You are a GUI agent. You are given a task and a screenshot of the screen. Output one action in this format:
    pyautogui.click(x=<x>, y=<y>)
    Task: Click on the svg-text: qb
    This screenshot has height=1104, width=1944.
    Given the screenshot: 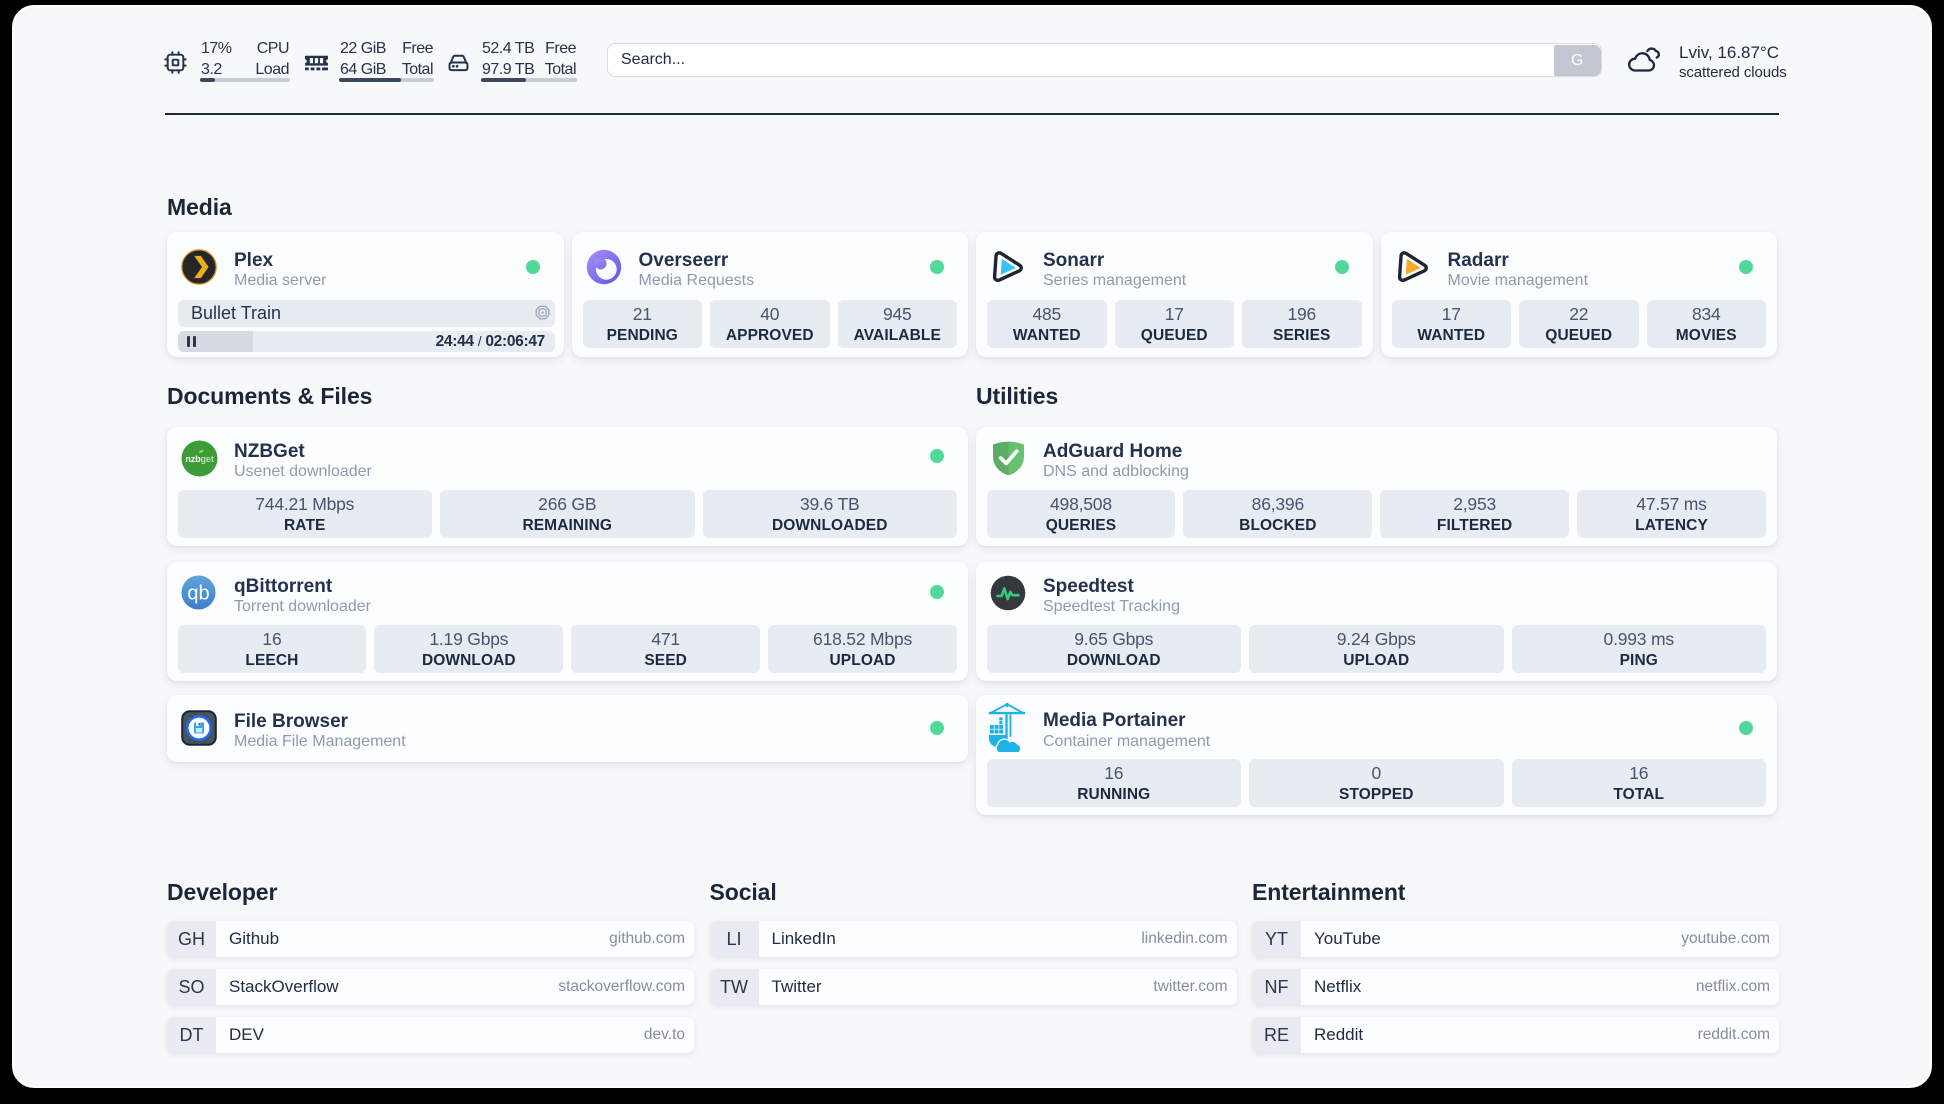 What is the action you would take?
    pyautogui.click(x=198, y=594)
    